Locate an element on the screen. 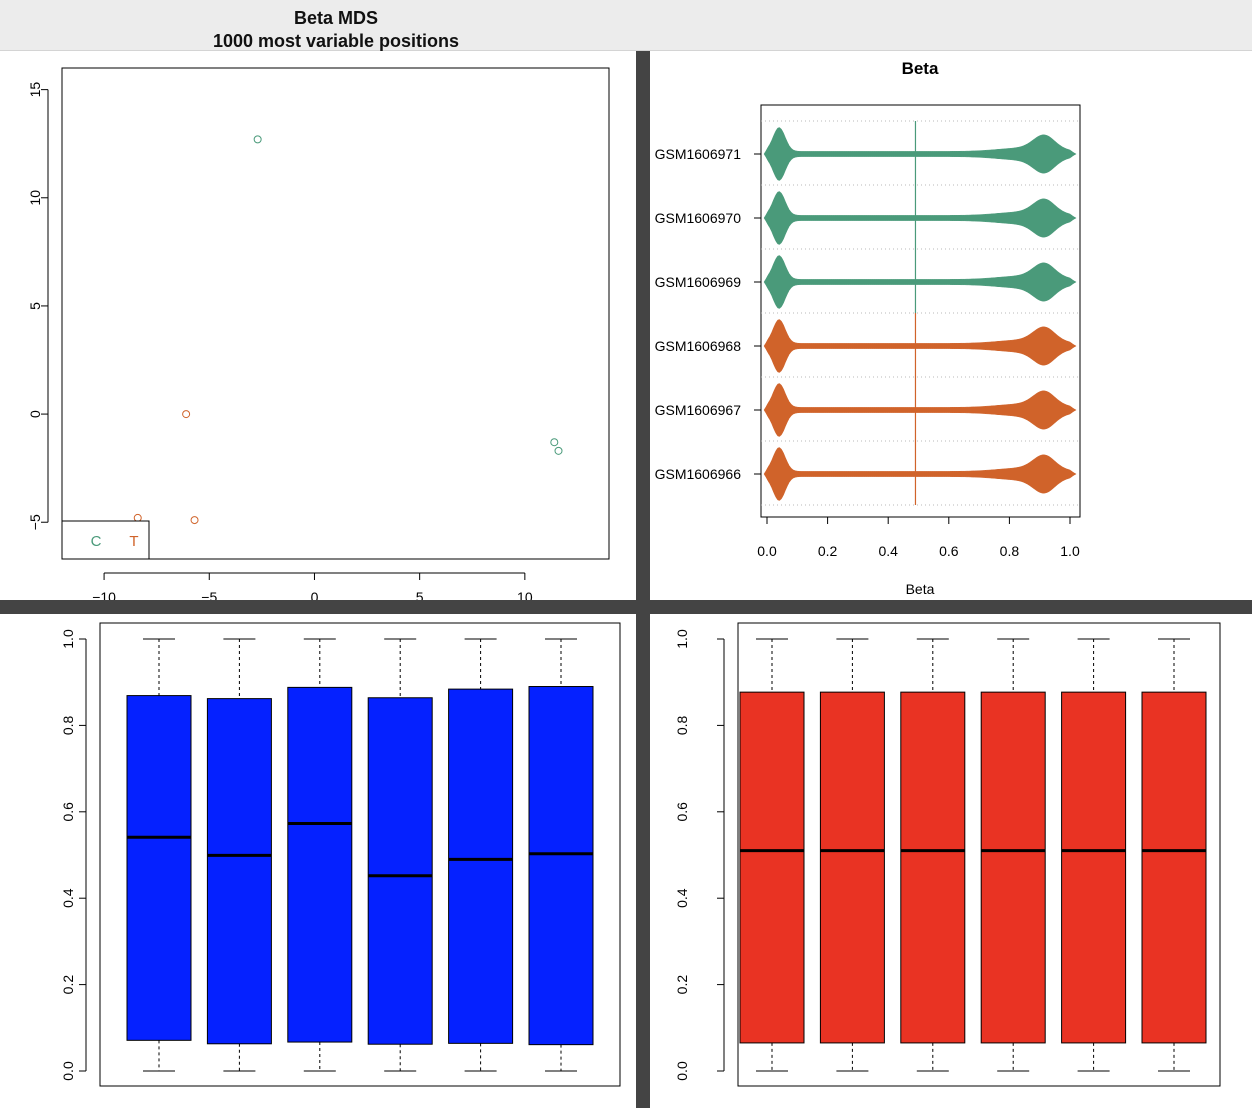 Image resolution: width=1252 pixels, height=1108 pixels. x-axis-label: Beta is located at coordinates (920, 589).